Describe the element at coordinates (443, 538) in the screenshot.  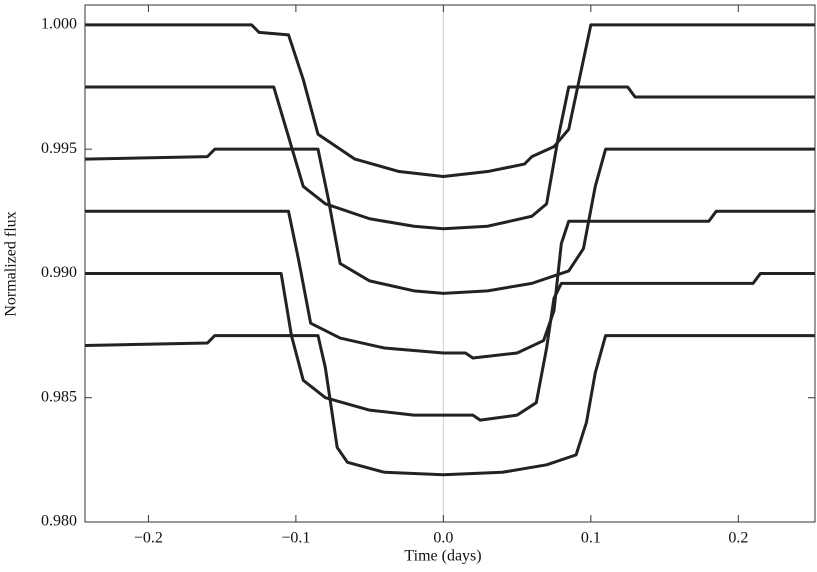
I see `x-tick-label: 0.0` at that location.